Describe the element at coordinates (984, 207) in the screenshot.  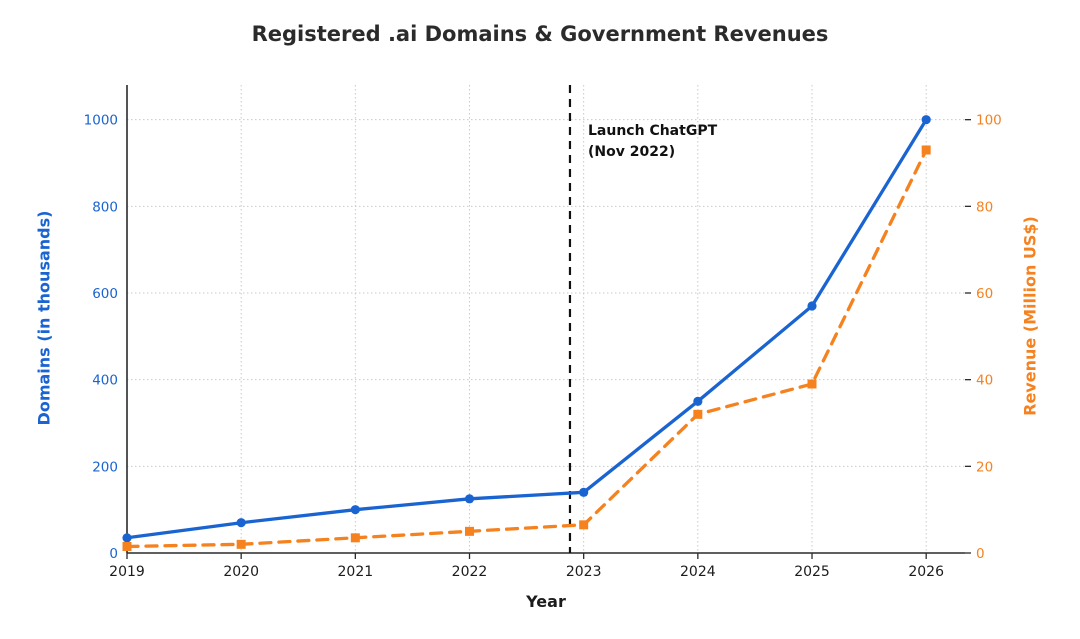
I see `right-tick-label: 80` at that location.